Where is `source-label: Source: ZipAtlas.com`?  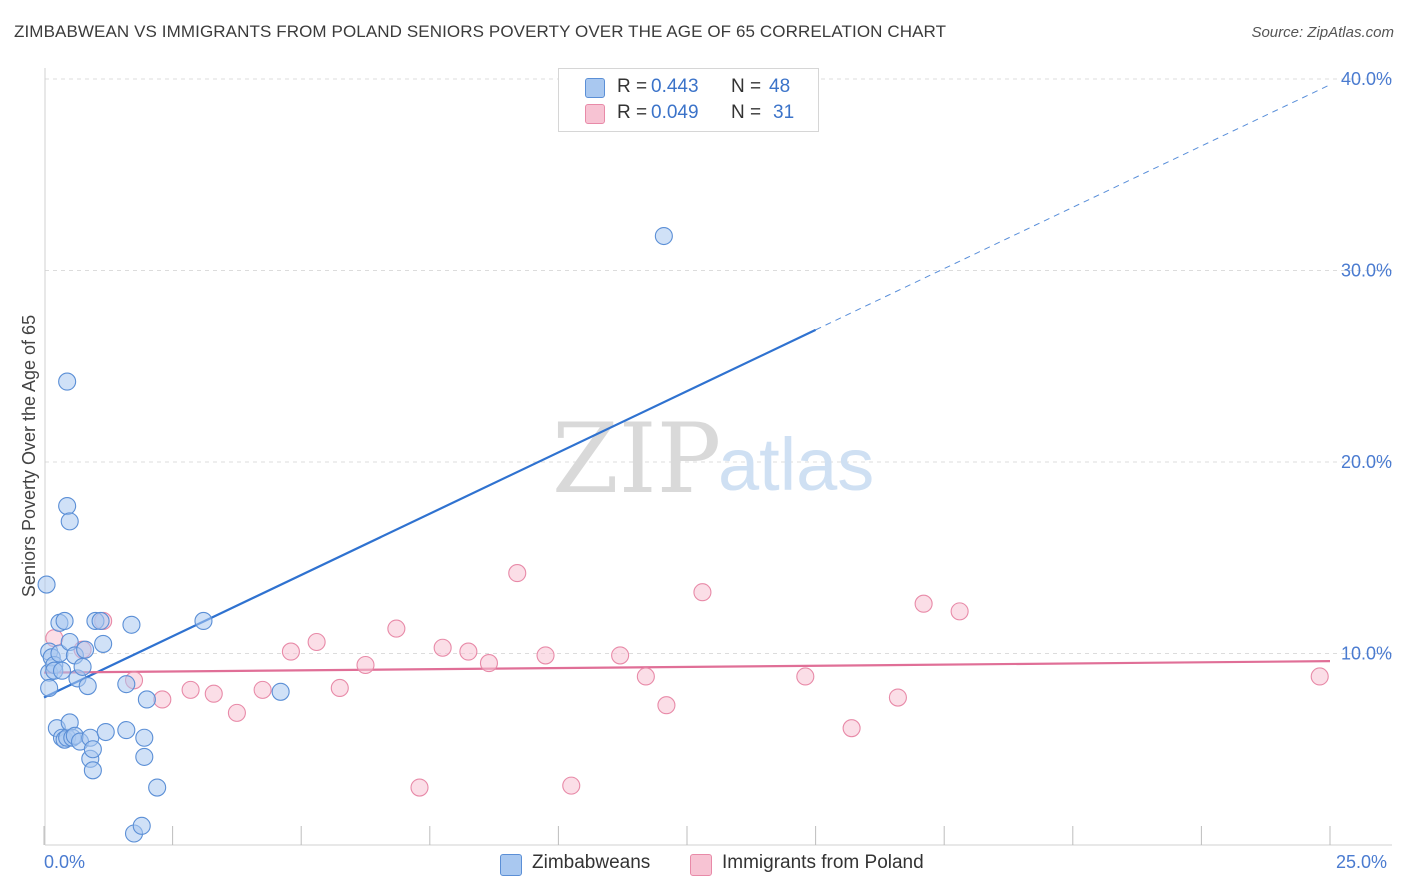 source-label: Source: ZipAtlas.com is located at coordinates (1322, 32).